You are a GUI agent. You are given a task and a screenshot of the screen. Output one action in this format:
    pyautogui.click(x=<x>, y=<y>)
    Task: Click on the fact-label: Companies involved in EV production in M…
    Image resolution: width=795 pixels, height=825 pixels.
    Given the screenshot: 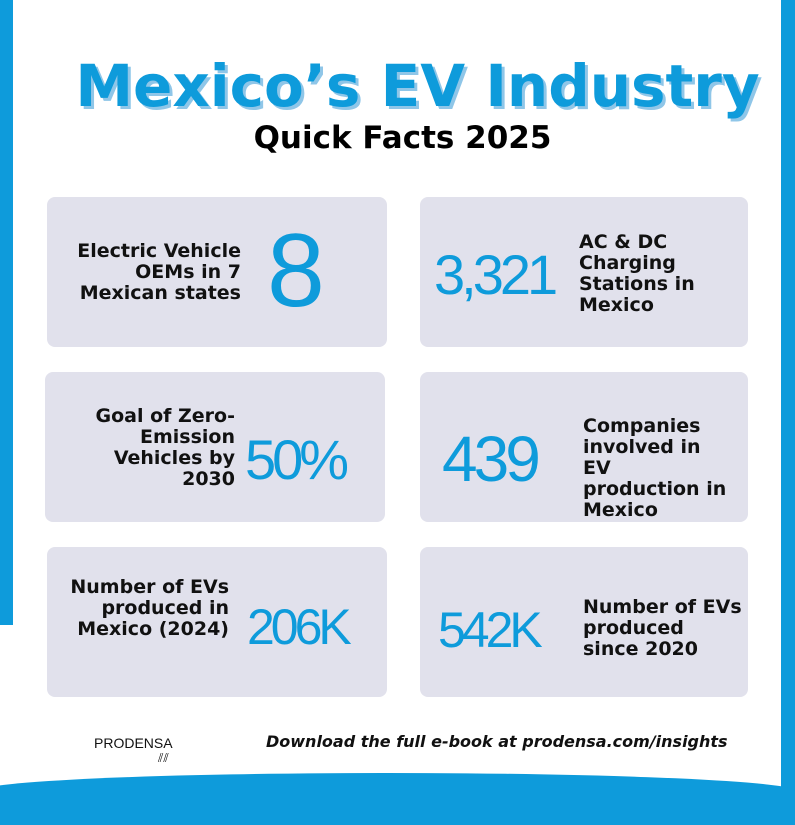 What is the action you would take?
    pyautogui.click(x=655, y=468)
    